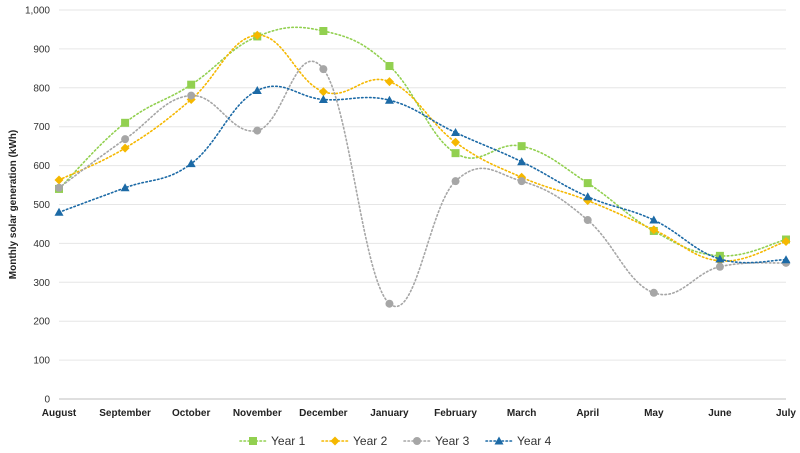 The image size is (800, 453). I want to click on legend-item: Year 4, so click(518, 441).